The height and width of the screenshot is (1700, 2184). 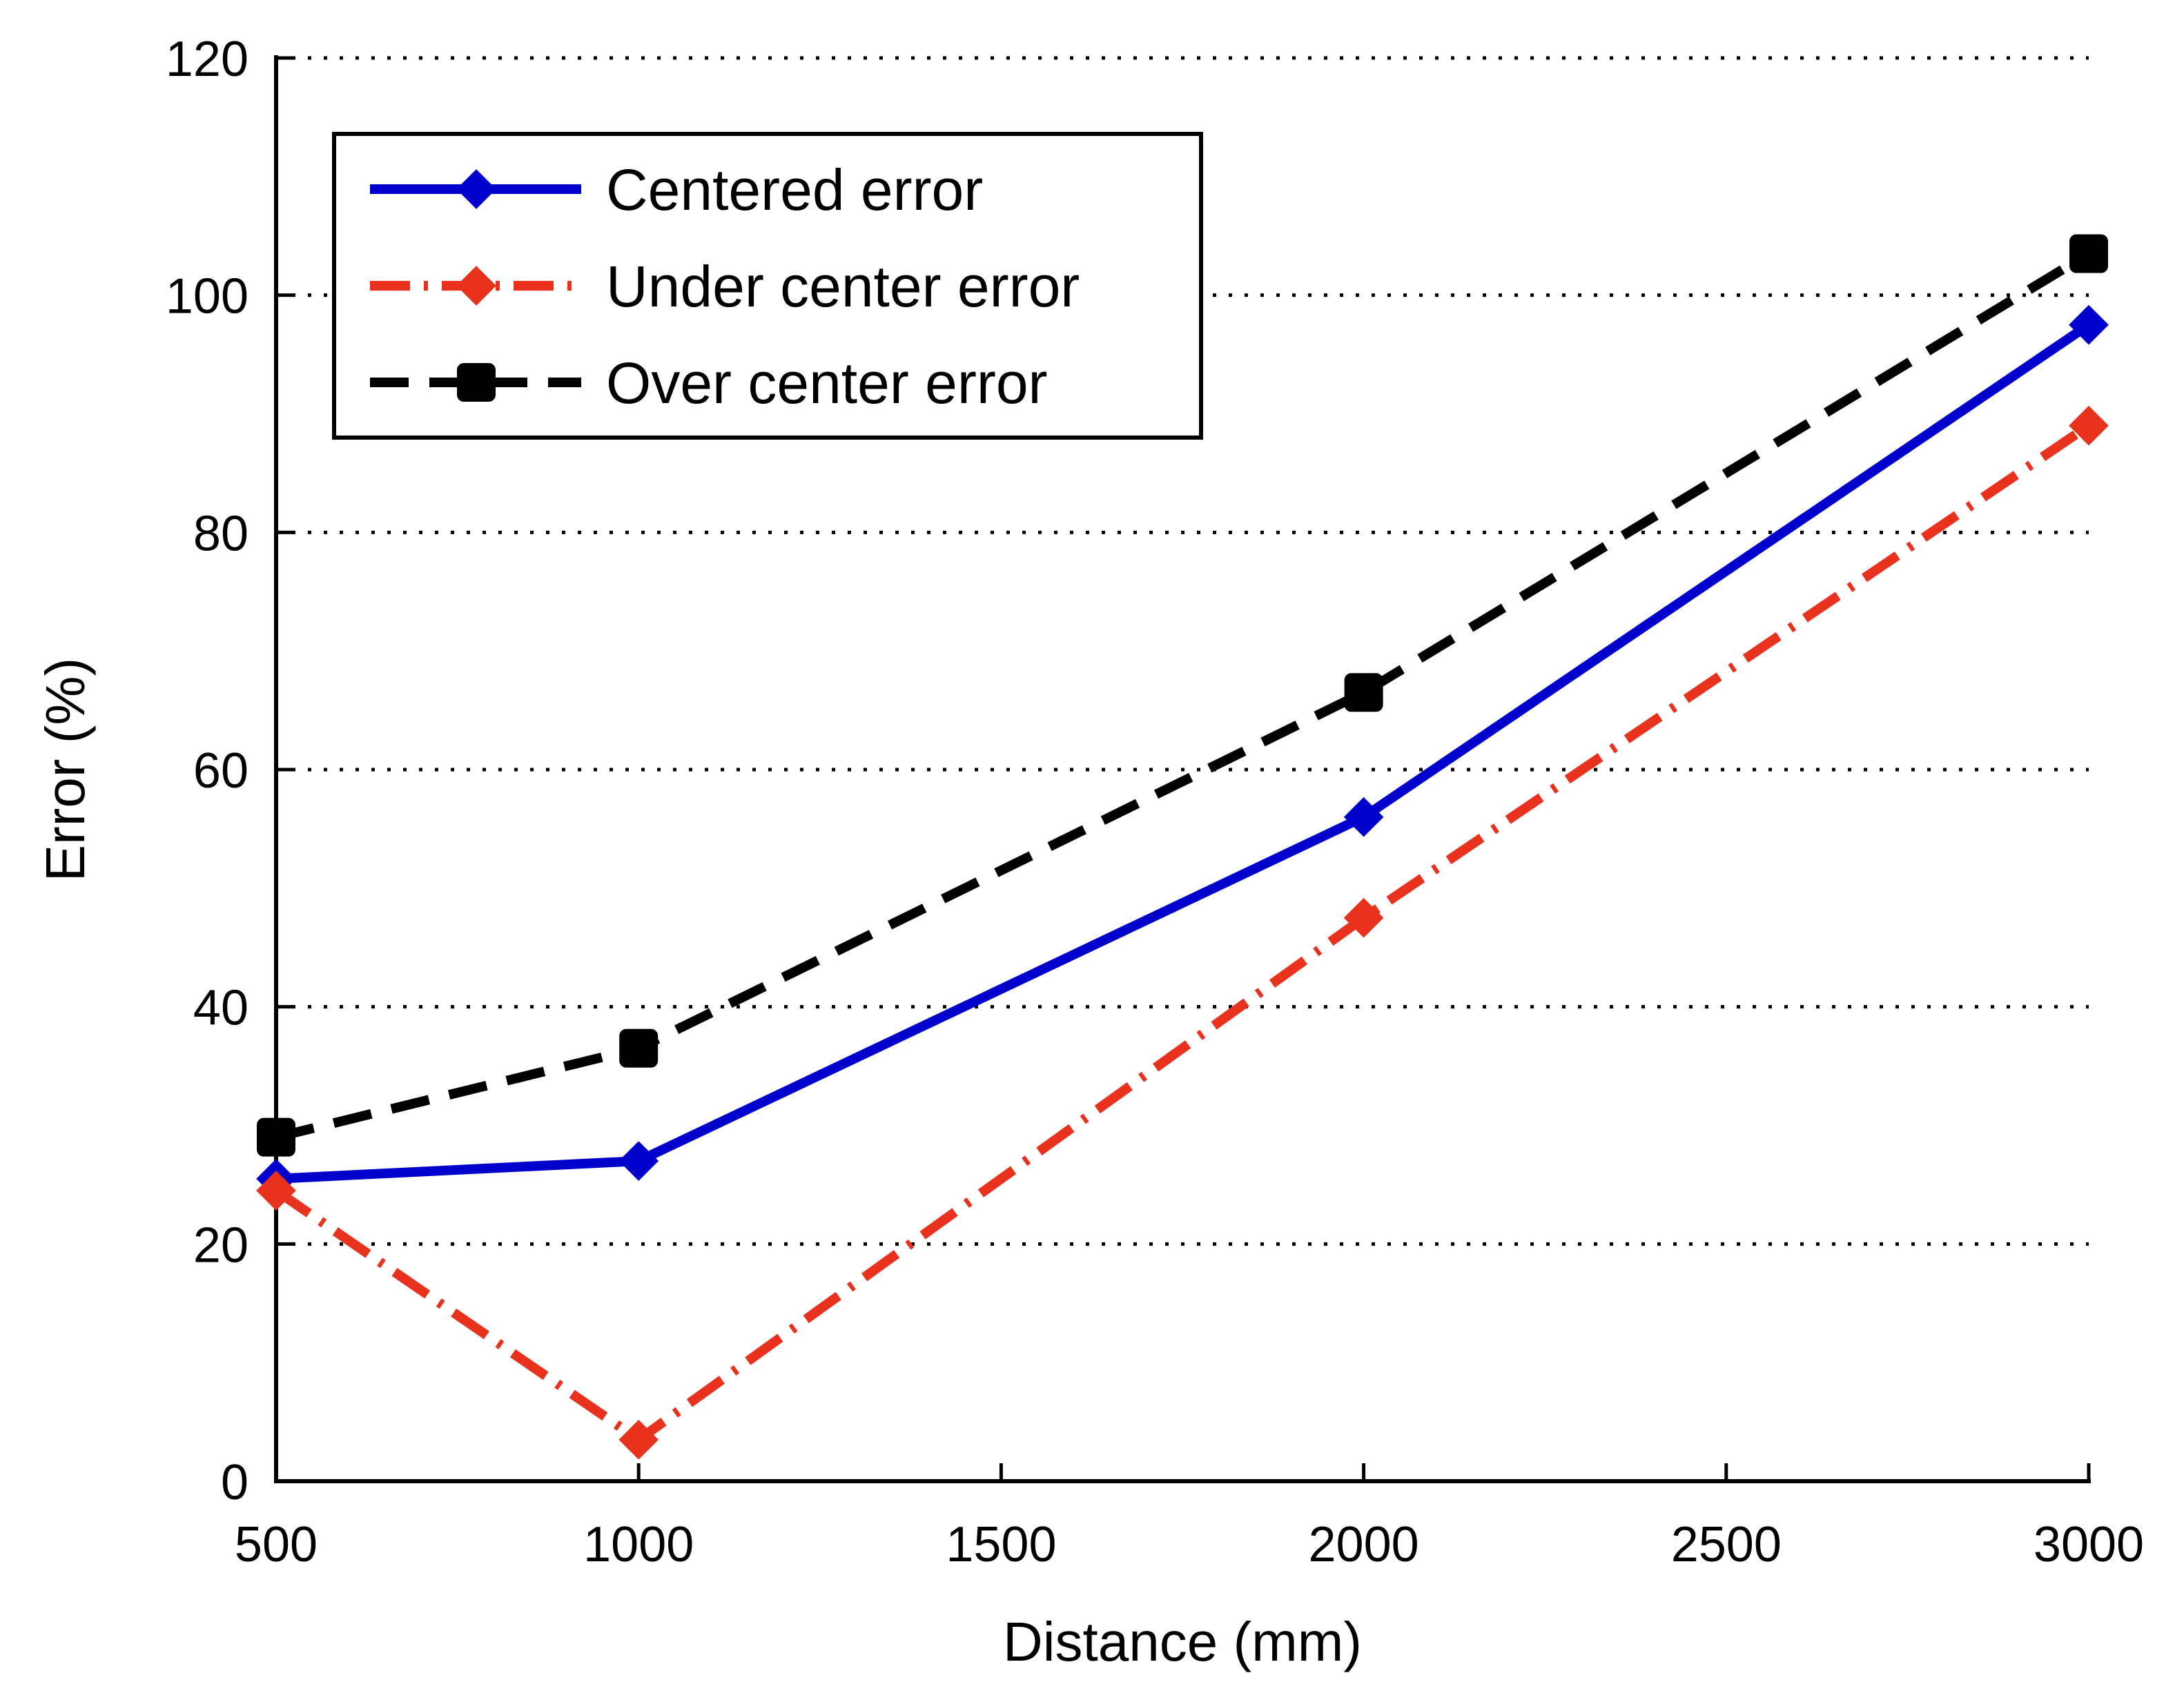 I want to click on y-tick-label: 100, so click(x=207, y=296).